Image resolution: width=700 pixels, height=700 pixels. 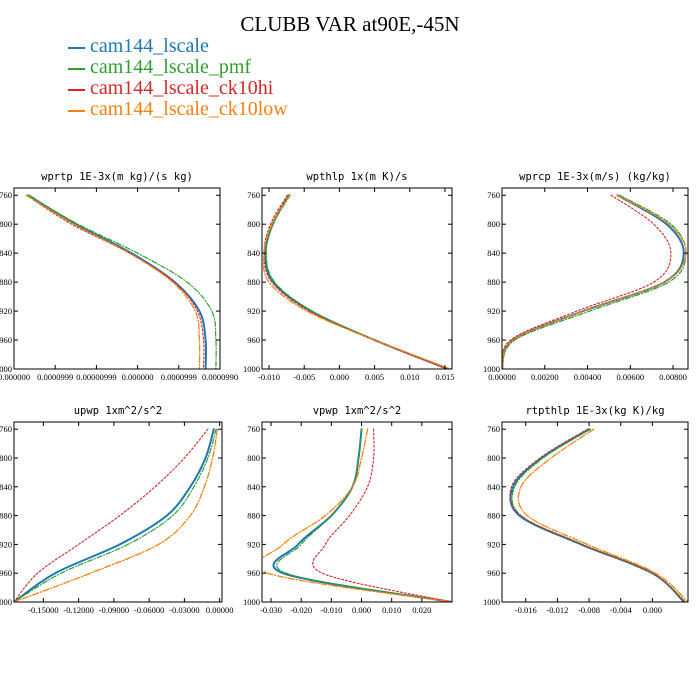 I want to click on panel-2-series-cam144-lscale-pmf, so click(x=357, y=281).